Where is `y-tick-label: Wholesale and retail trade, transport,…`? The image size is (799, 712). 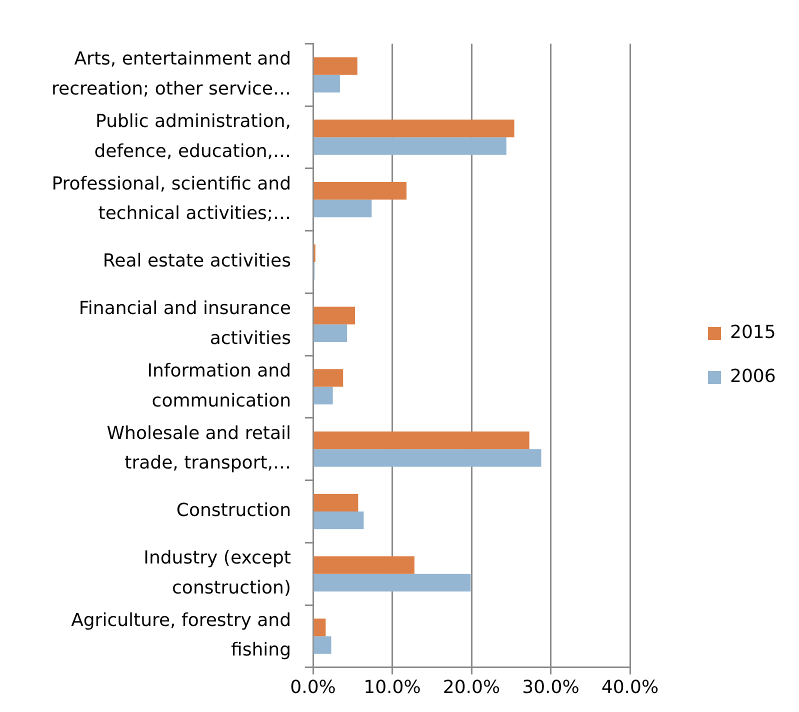 y-tick-label: Wholesale and retail trade, transport,… is located at coordinates (198, 448).